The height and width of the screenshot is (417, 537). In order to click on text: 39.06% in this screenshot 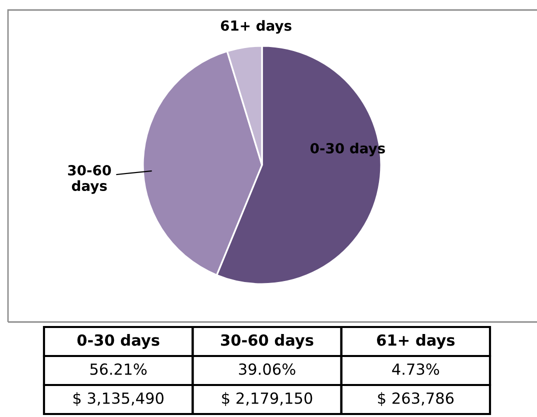, I will do `click(267, 369)`.